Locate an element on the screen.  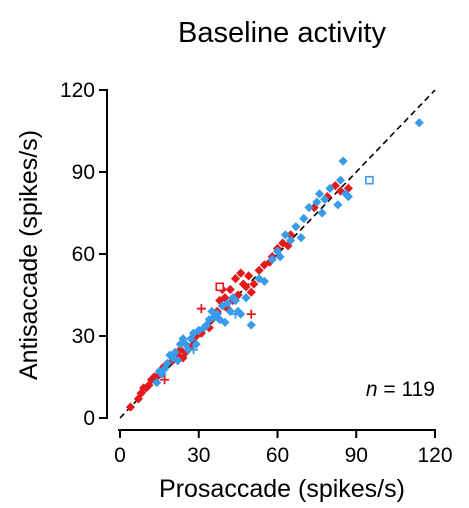
chart-title: Baseline activity is located at coordinates (282, 33).